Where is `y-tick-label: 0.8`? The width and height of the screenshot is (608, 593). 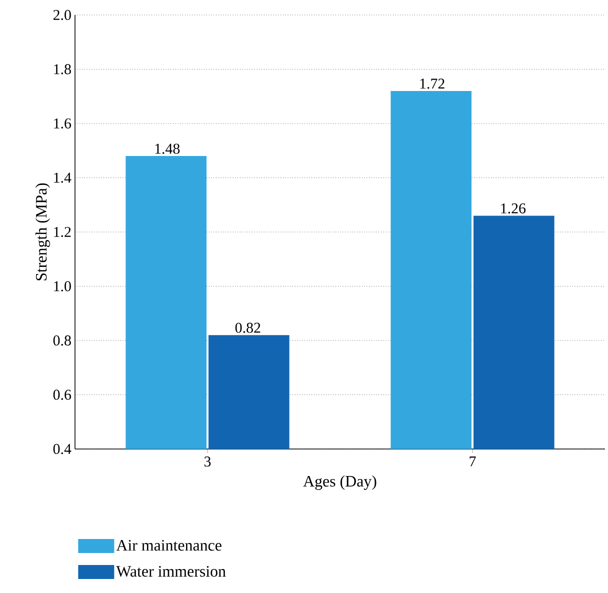
y-tick-label: 0.8 is located at coordinates (62, 340).